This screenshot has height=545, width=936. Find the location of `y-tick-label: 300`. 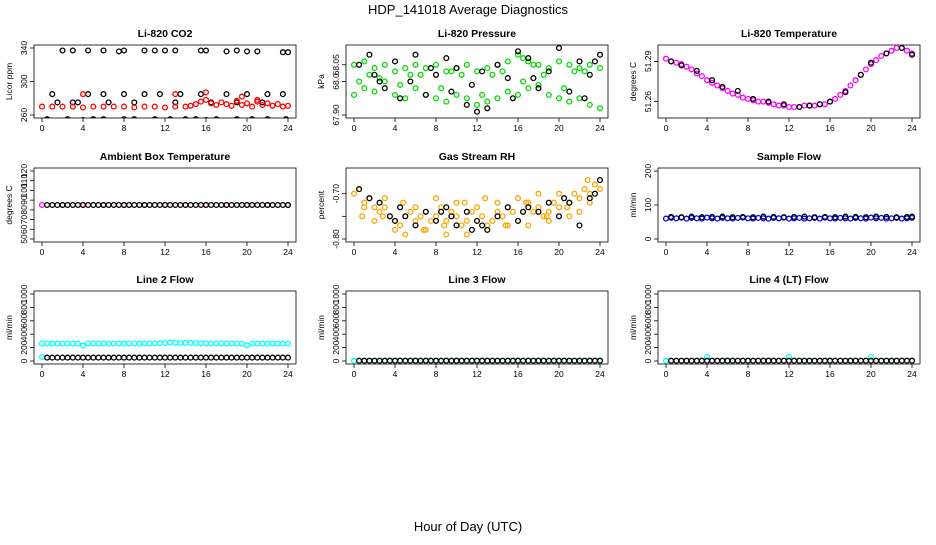

y-tick-label: 300 is located at coordinates (24, 81).